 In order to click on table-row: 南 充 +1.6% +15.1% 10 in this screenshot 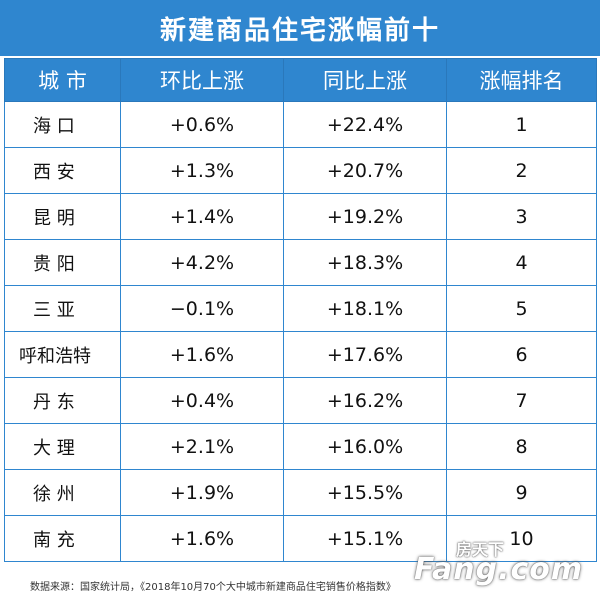, I will do `click(300, 538)`.